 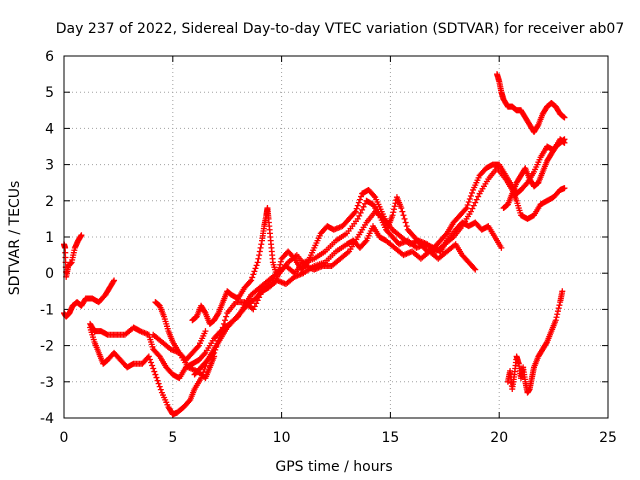 I want to click on series-track-j, so click(x=534, y=174).